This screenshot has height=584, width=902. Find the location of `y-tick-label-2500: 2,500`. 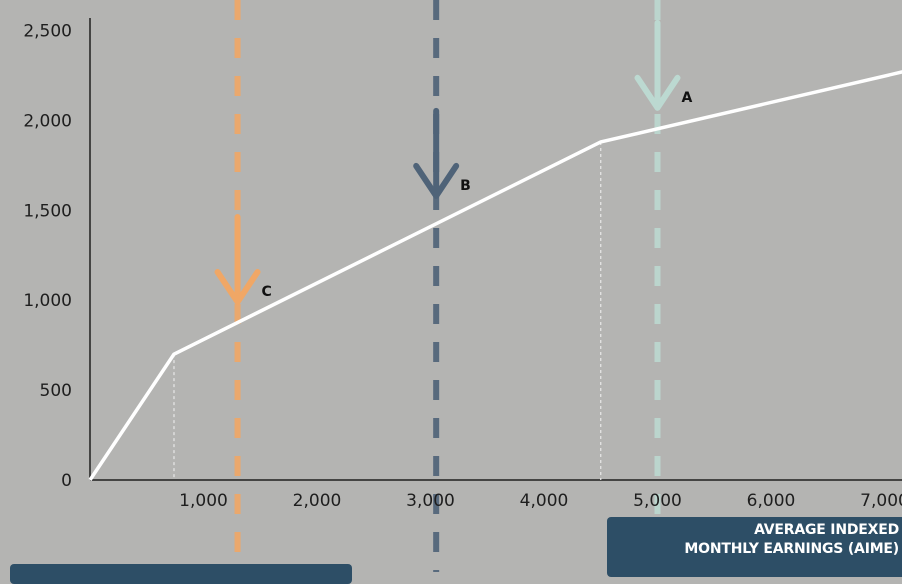

y-tick-label-2500: 2,500 is located at coordinates (47, 32).